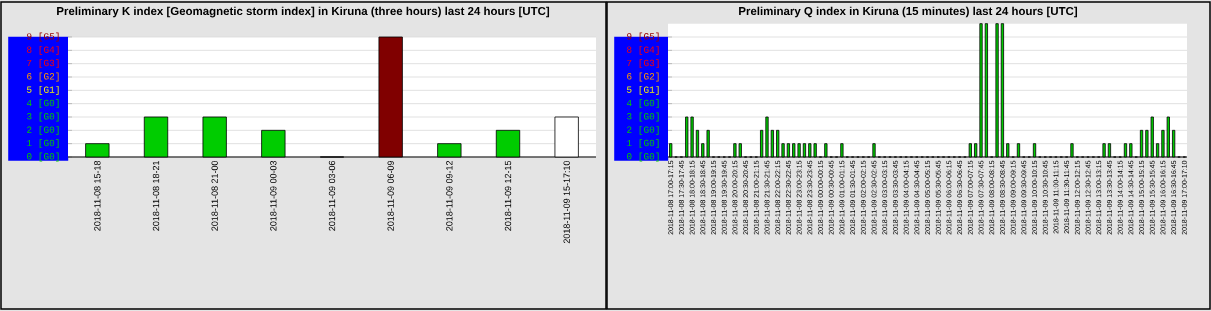 This screenshot has height=311, width=1211. Describe the element at coordinates (449, 196) in the screenshot. I see `x-tick-label: 2018-11-09 09-12` at that location.